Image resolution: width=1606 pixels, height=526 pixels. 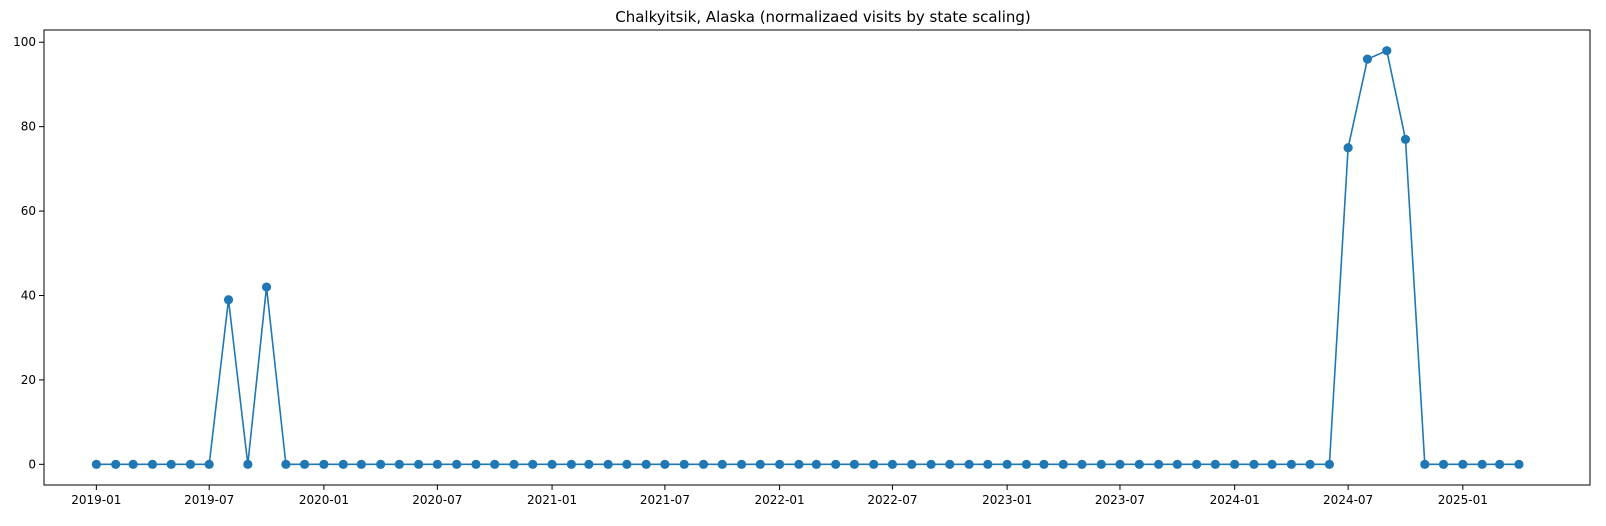 What do you see at coordinates (1120, 500) in the screenshot?
I see `x-tick-label: 2023-07` at bounding box center [1120, 500].